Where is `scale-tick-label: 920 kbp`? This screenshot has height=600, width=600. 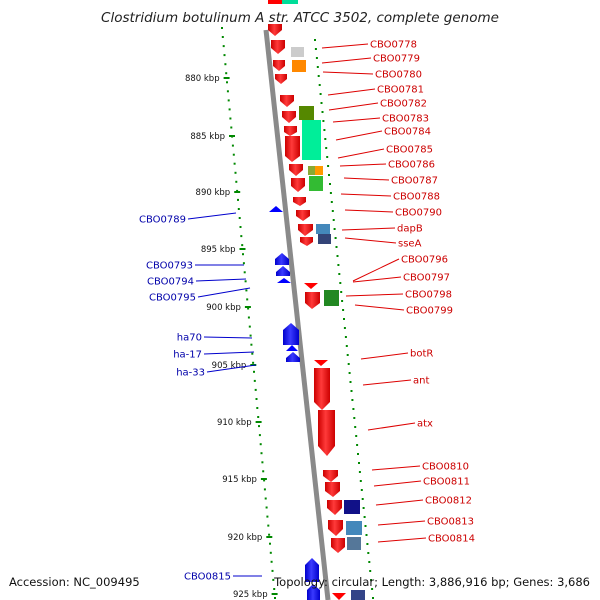
scale-tick-label: 920 kbp is located at coordinates (245, 538).